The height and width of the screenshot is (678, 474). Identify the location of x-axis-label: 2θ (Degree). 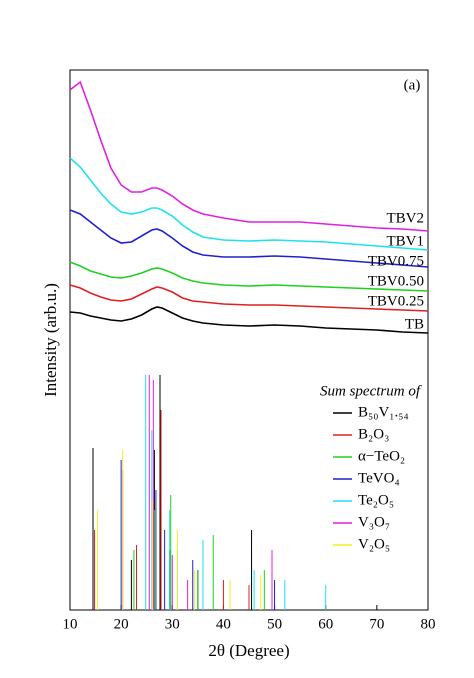
(248, 650).